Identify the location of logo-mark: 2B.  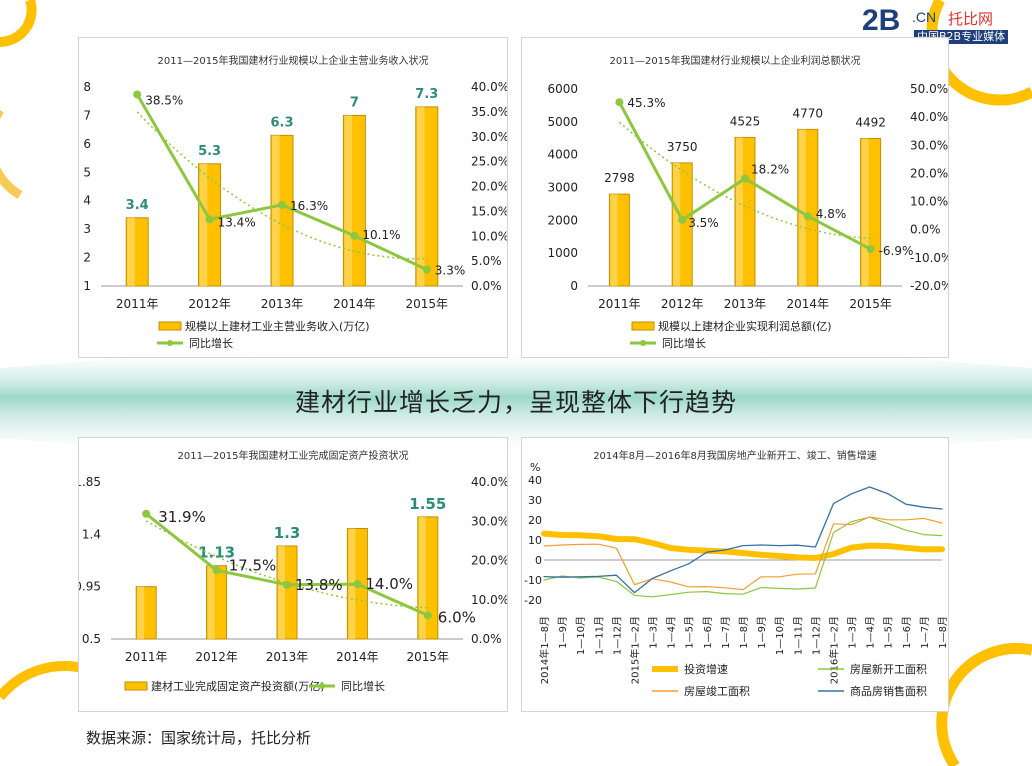
(881, 20).